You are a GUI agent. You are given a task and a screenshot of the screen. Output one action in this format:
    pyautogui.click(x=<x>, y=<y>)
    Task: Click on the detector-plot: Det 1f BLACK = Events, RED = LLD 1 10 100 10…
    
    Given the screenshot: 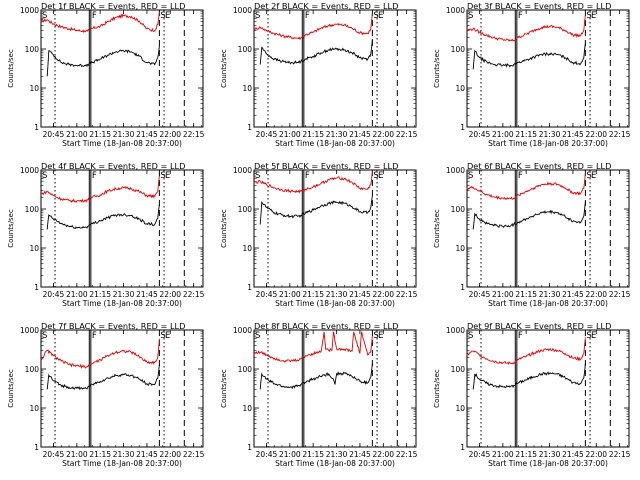 What is the action you would take?
    pyautogui.click(x=106, y=74)
    